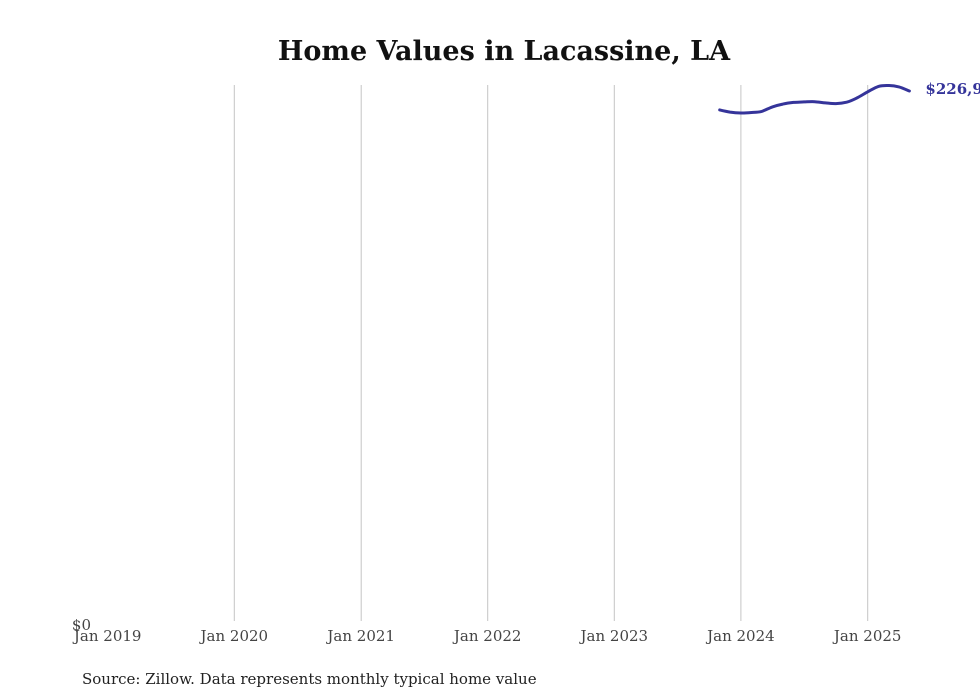 The width and height of the screenshot is (980, 699). I want to click on y-axis-ticks: $0, so click(81, 625).